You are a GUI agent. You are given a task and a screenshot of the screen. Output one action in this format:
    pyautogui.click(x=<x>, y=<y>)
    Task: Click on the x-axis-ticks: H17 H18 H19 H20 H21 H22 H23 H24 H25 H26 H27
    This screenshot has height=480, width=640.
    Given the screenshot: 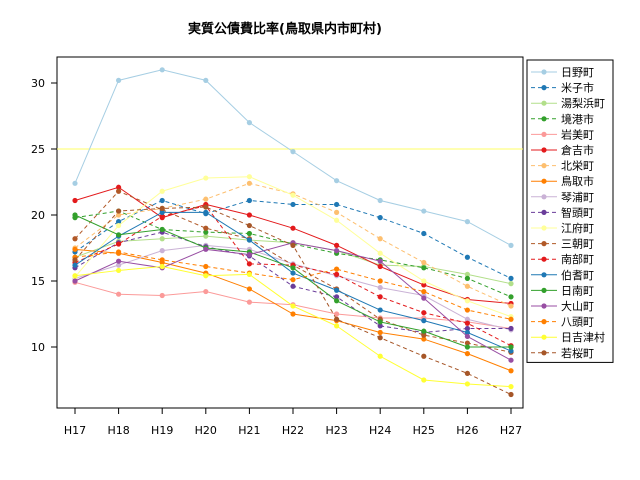 What is the action you would take?
    pyautogui.click(x=293, y=422)
    